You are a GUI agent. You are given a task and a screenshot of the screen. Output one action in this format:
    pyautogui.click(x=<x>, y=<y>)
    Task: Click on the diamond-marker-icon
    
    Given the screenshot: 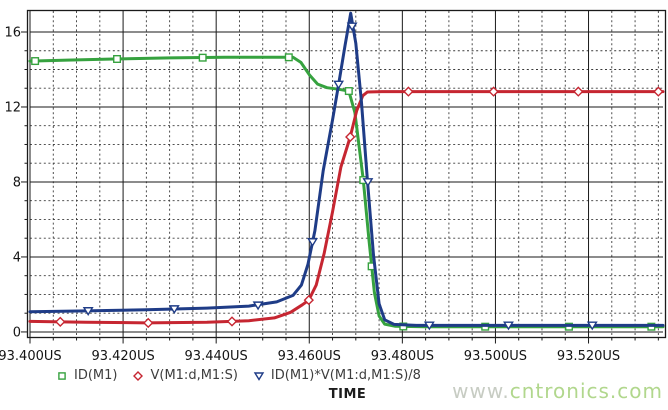 What is the action you would take?
    pyautogui.click(x=138, y=375)
    